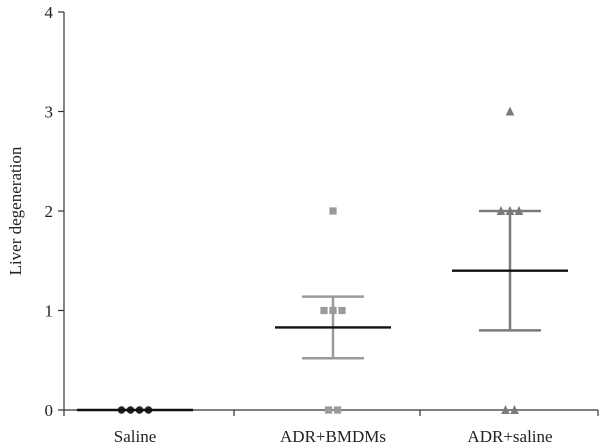 This screenshot has width=600, height=448. Describe the element at coordinates (421, 284) in the screenshot. I see `error-bars` at that location.